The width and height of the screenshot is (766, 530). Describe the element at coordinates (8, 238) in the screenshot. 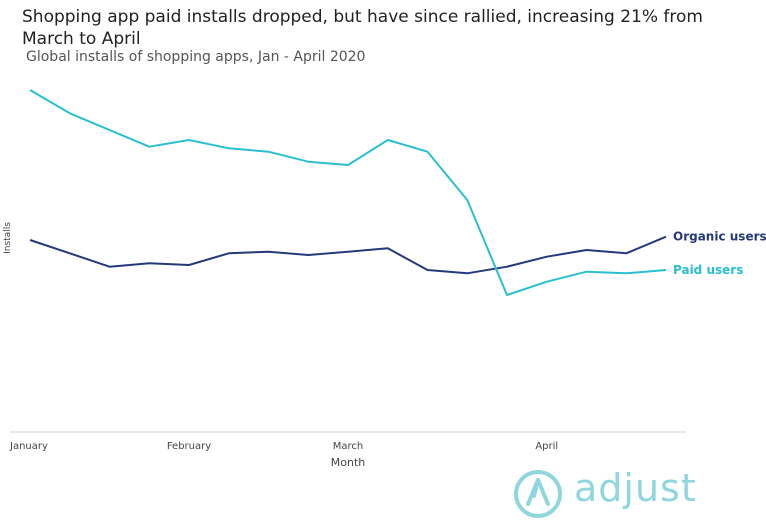

I see `y-axis-label: Installs` at that location.